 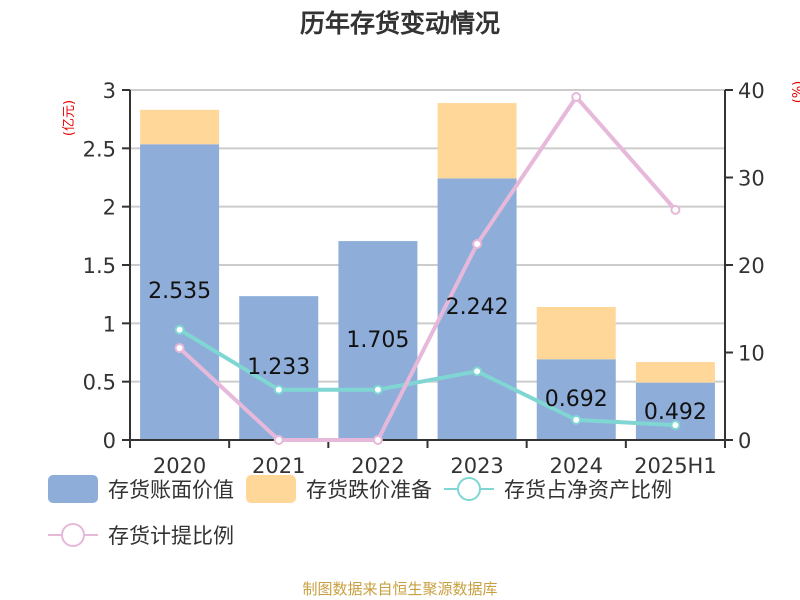 What do you see at coordinates (744, 441) in the screenshot?
I see `right-axis-tick-label: 0` at bounding box center [744, 441].